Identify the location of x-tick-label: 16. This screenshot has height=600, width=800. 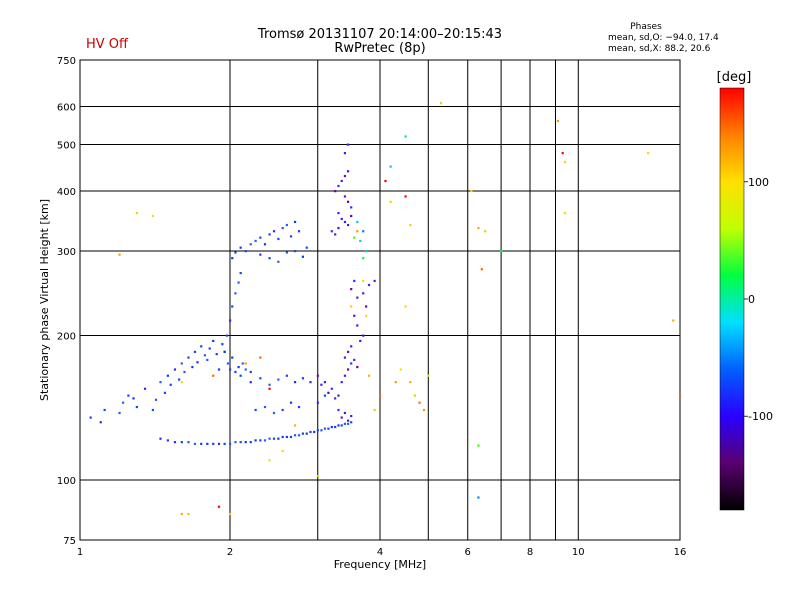
(680, 552).